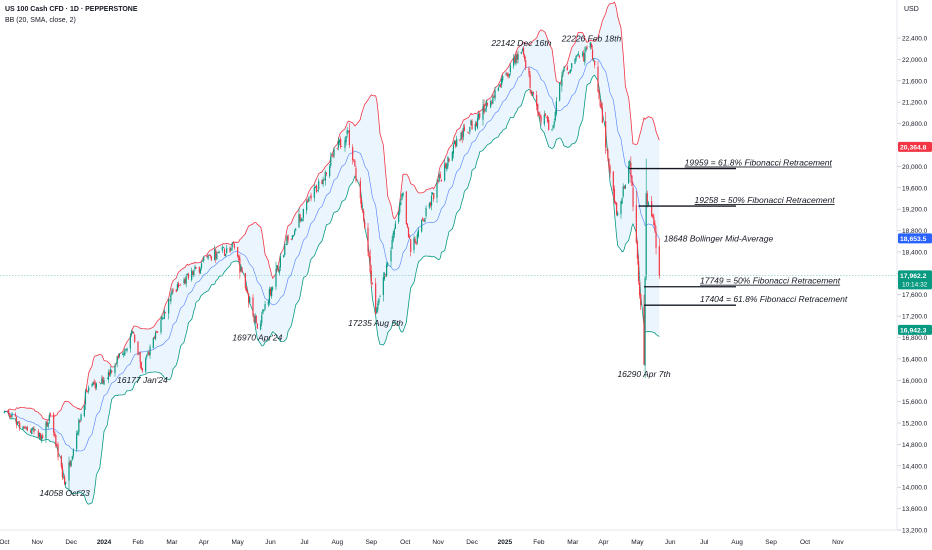  I want to click on upper-band-price-tag, so click(915, 146).